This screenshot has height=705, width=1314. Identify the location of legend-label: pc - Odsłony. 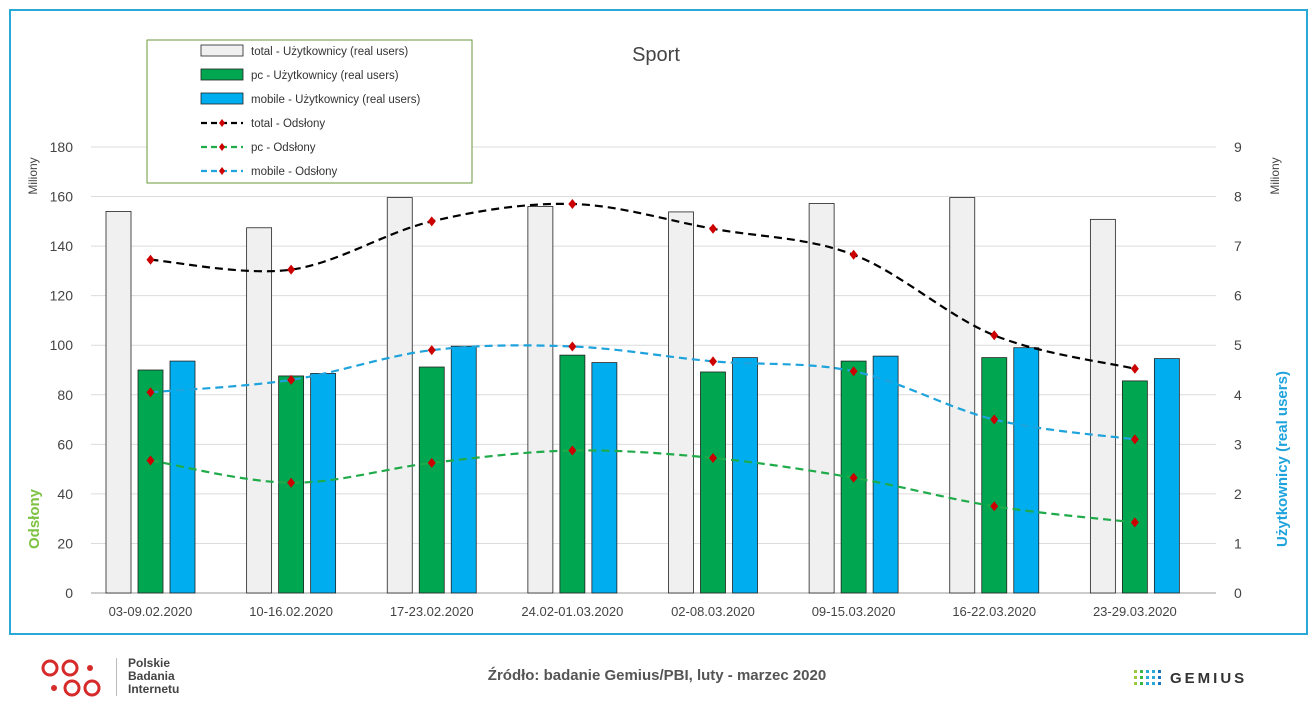
(283, 148).